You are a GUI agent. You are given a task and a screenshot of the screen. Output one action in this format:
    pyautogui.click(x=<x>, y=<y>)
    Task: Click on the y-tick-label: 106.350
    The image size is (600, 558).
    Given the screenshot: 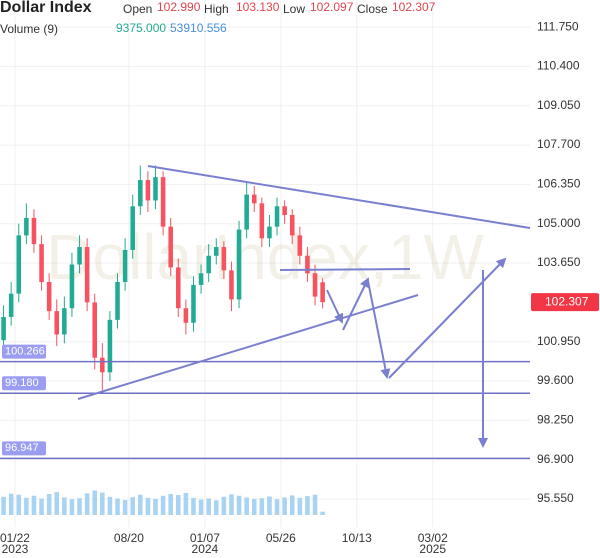 What is the action you would take?
    pyautogui.click(x=559, y=184)
    